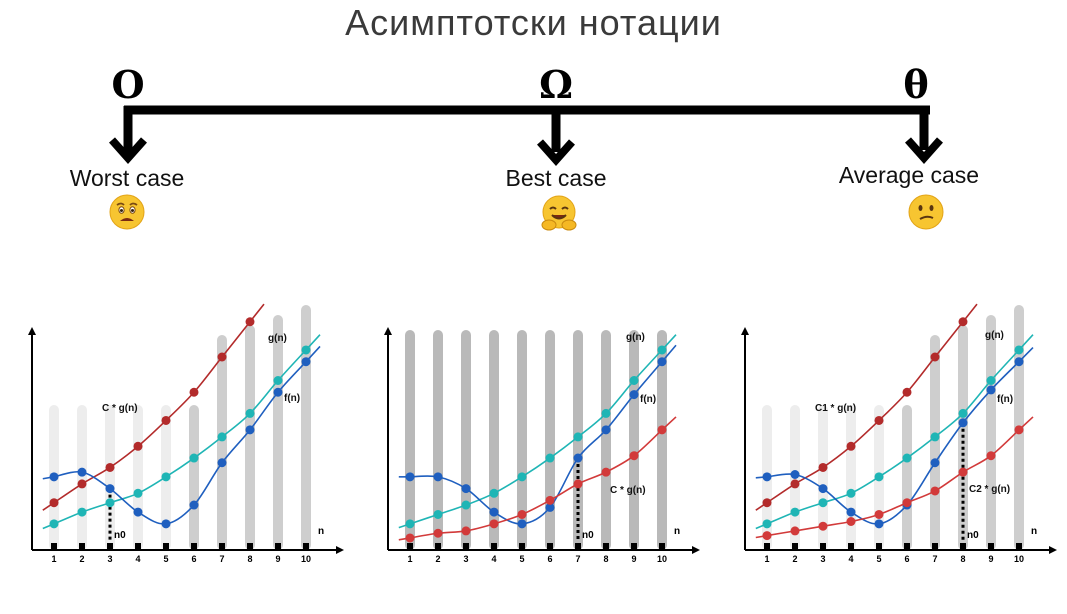  What do you see at coordinates (221, 559) in the screenshot?
I see `x-tick-label-7: 7` at bounding box center [221, 559].